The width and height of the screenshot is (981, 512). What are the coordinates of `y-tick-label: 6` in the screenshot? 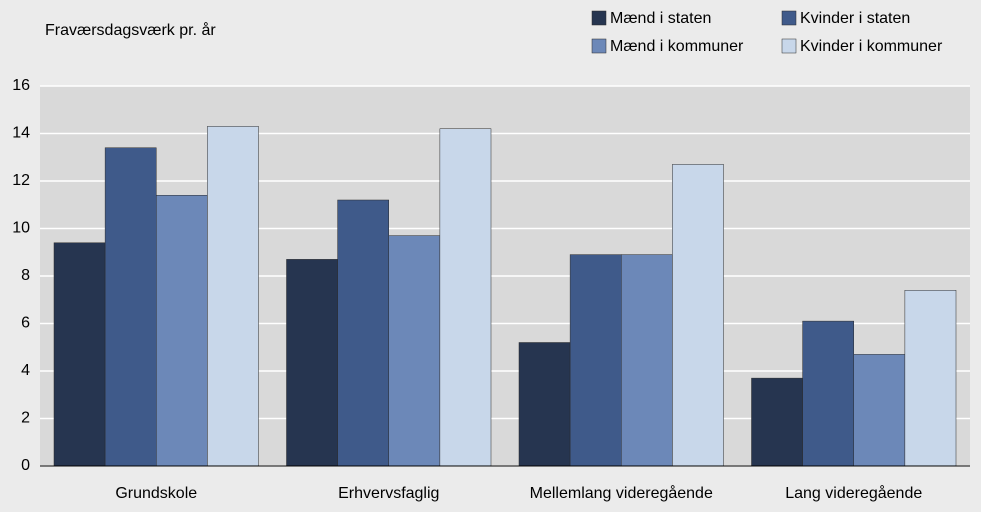 It's located at (25, 323).